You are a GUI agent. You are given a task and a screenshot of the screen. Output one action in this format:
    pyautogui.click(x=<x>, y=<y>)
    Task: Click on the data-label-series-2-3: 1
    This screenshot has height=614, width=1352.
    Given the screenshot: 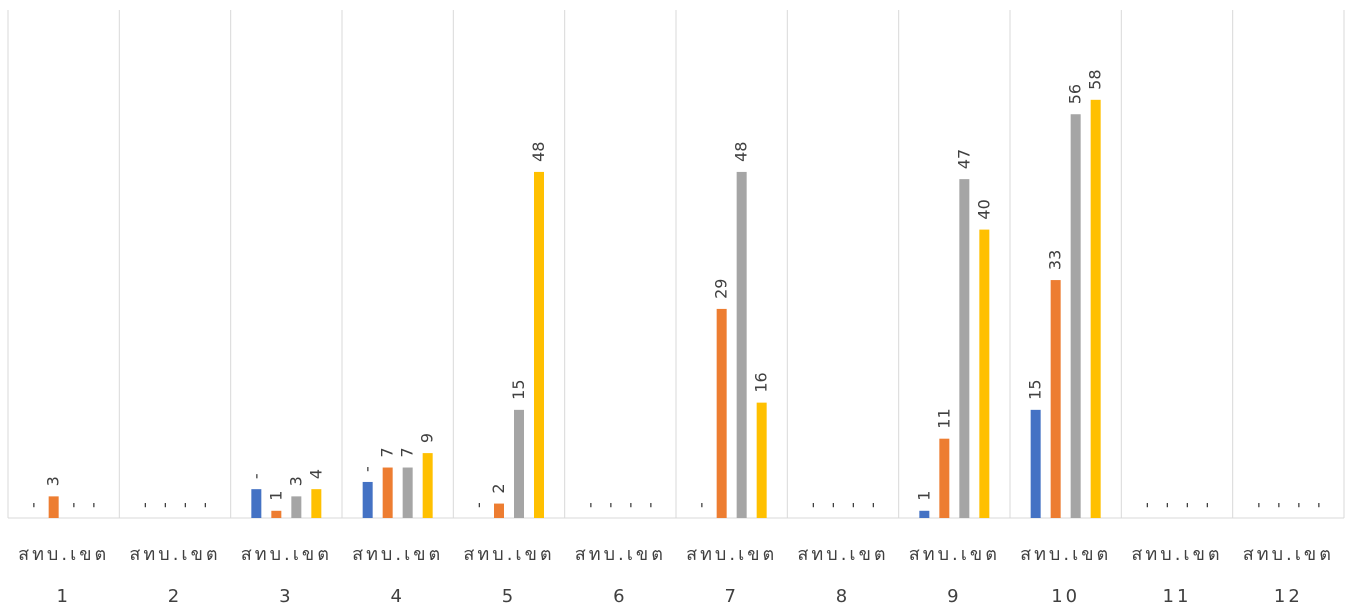 What is the action you would take?
    pyautogui.click(x=275, y=496)
    